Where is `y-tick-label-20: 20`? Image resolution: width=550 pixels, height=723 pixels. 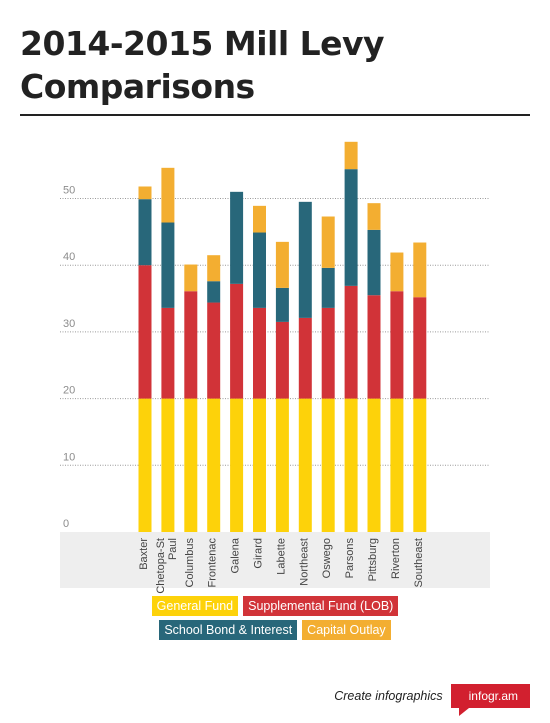 y-tick-label-20: 20 is located at coordinates (69, 391).